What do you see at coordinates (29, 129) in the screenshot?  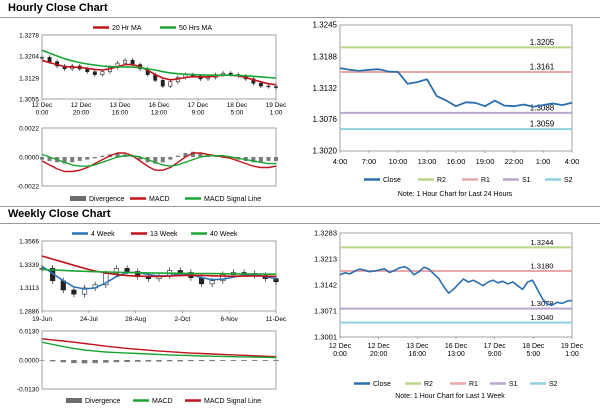 I see `y-tick-label: 0.0022` at bounding box center [29, 129].